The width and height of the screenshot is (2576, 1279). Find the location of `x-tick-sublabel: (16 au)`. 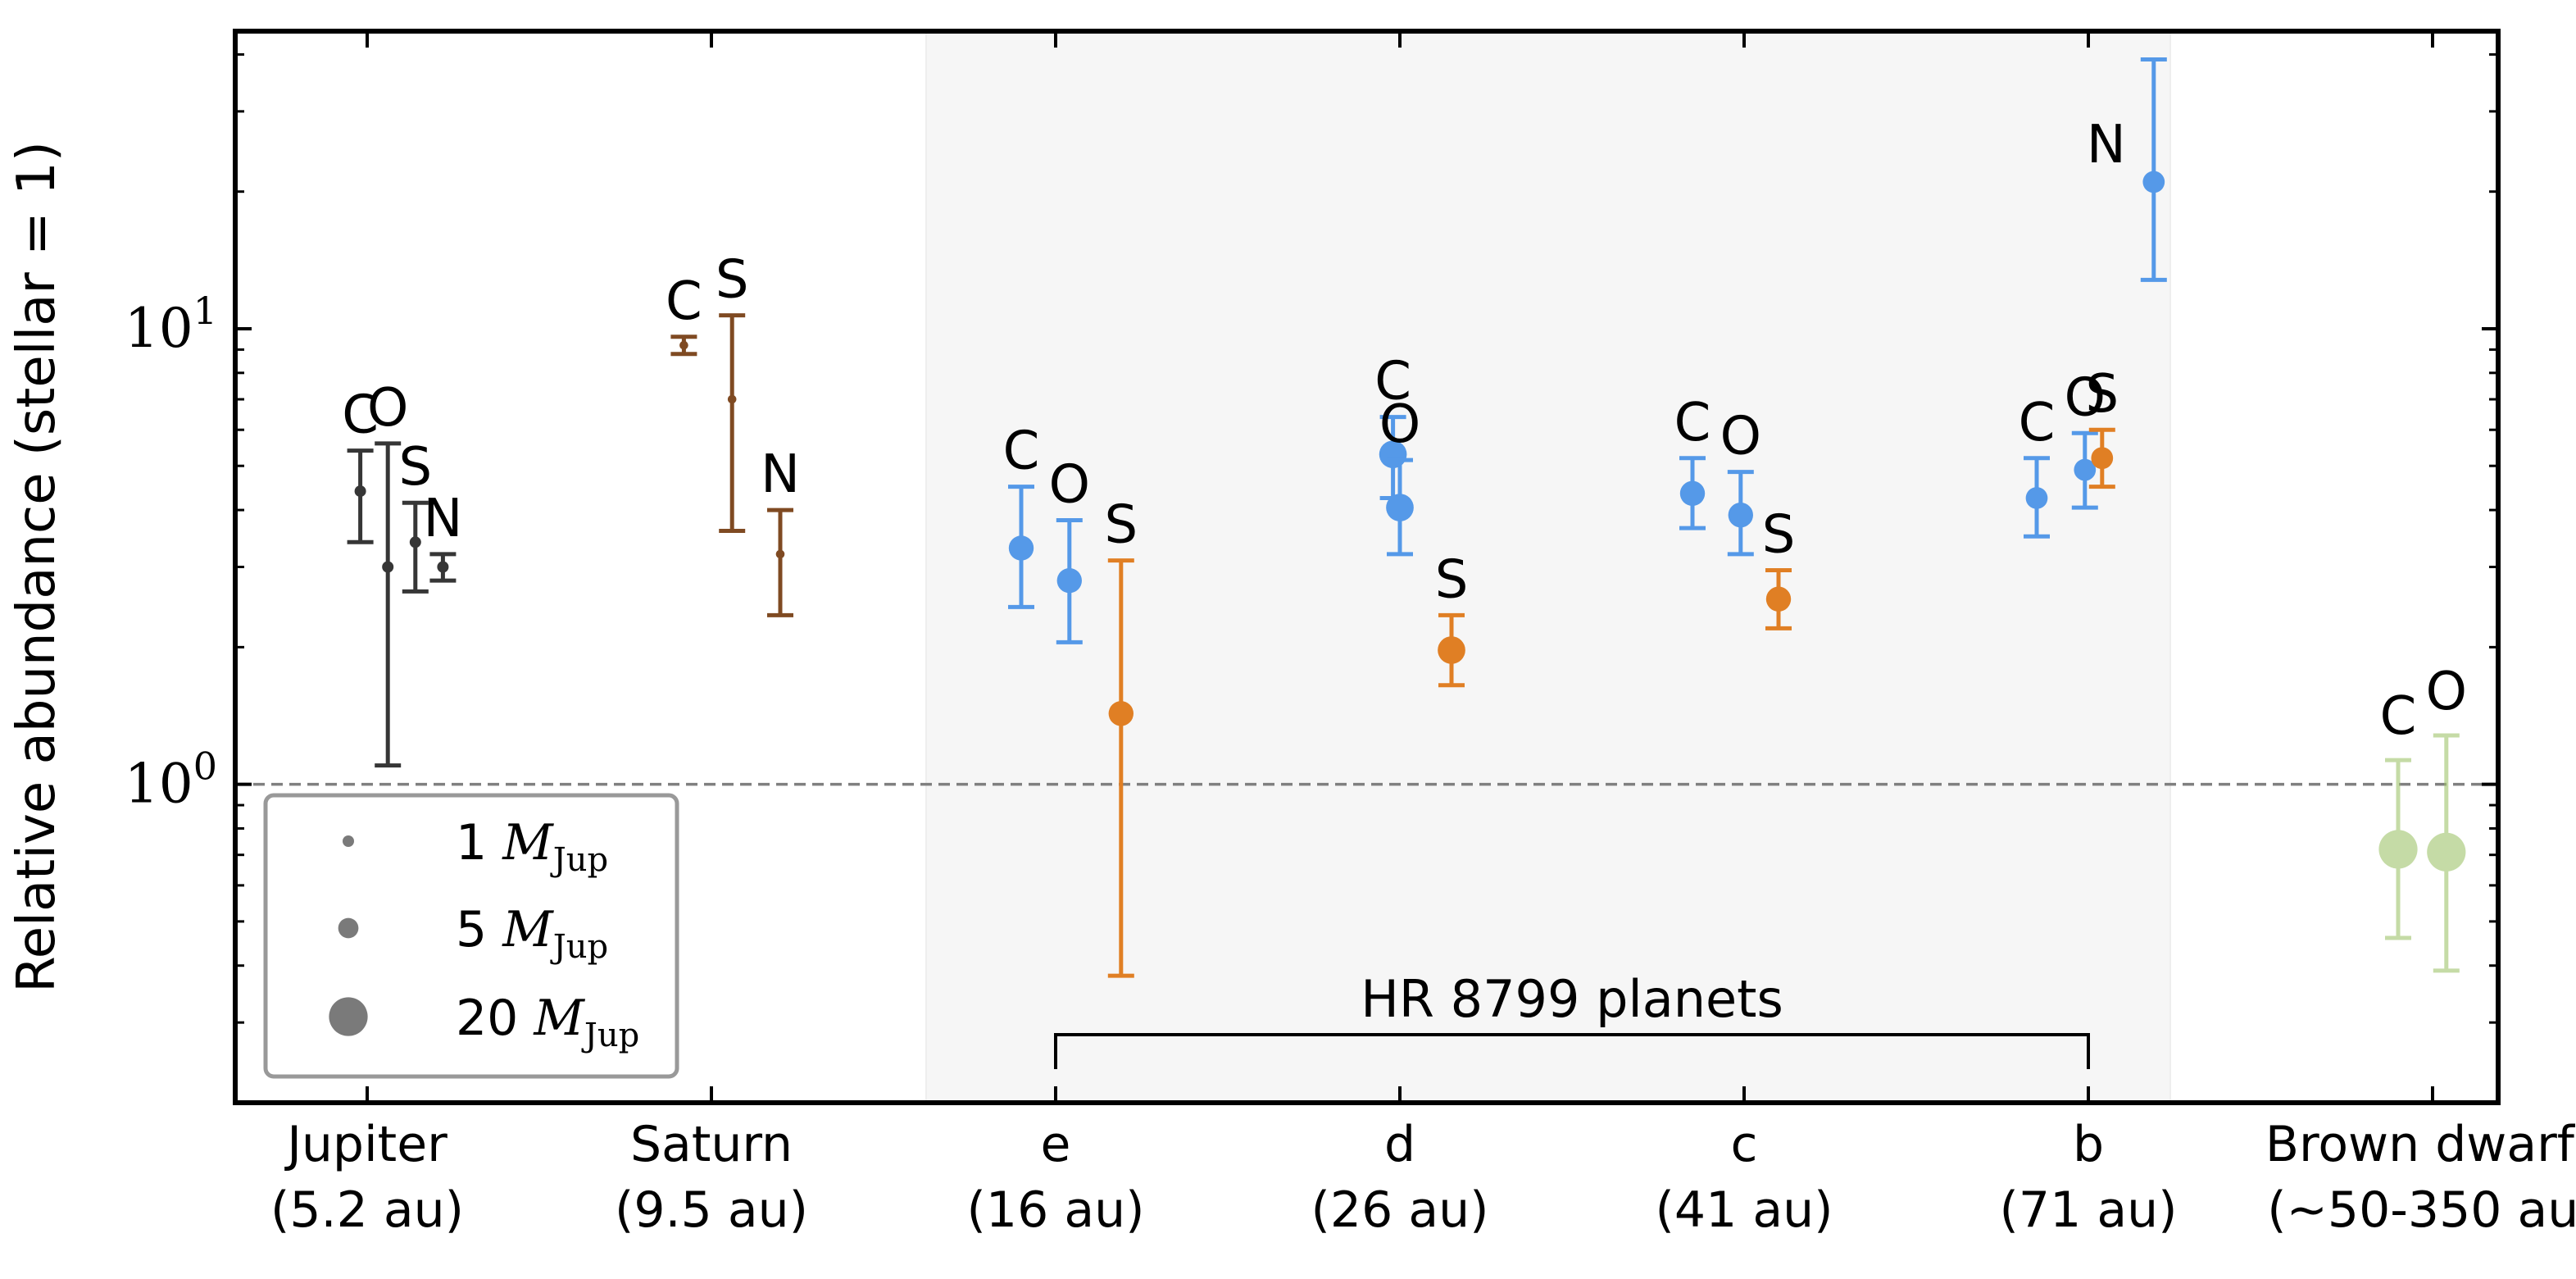

x-tick-sublabel: (16 au) is located at coordinates (1055, 1210).